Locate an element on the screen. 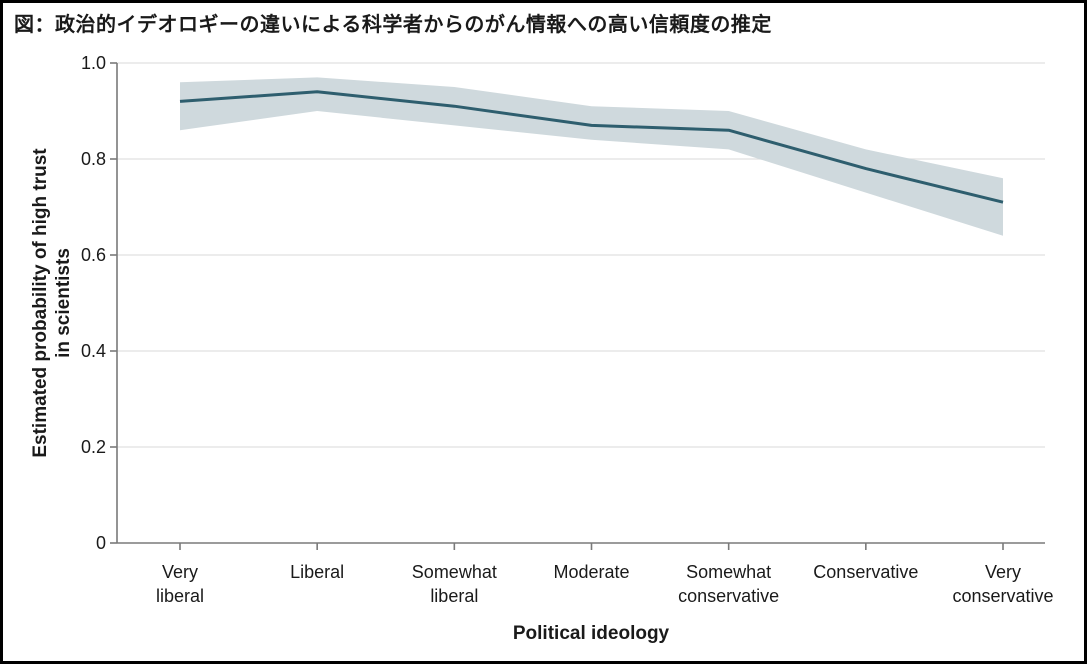  x-tick-label: Somewhat liberal is located at coordinates (454, 584).